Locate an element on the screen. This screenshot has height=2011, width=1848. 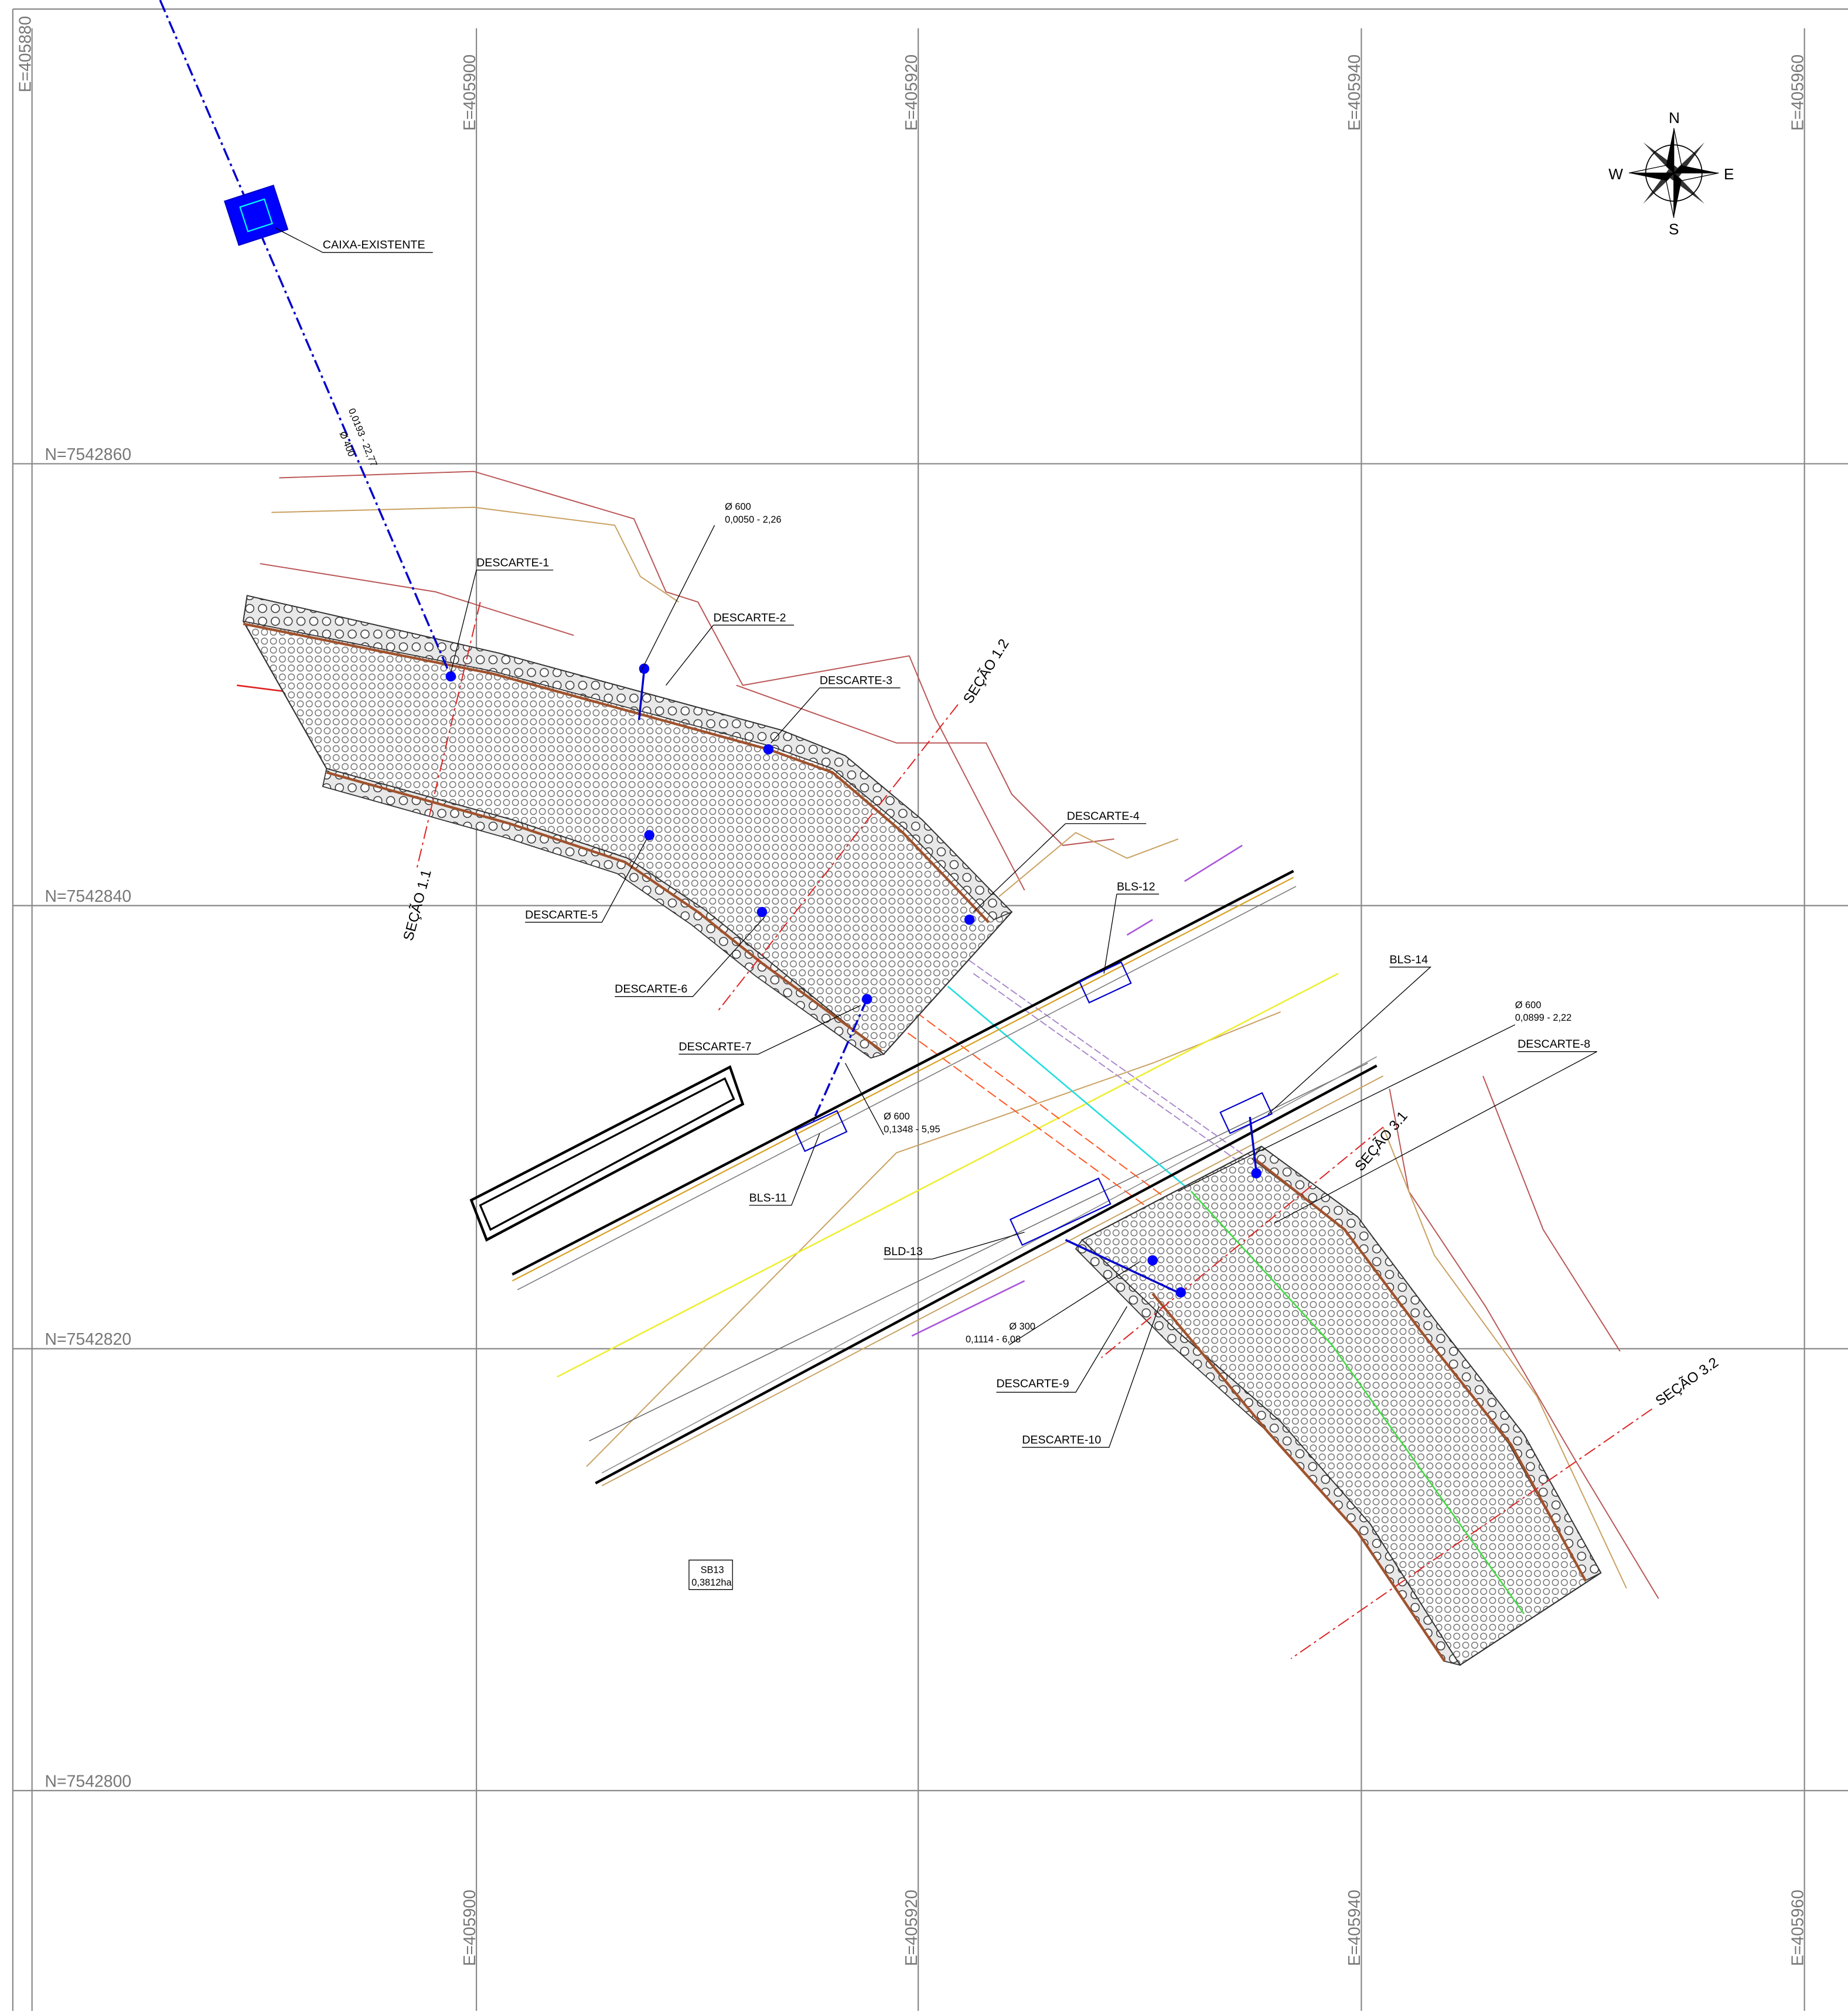
label: 0,3812ha is located at coordinates (711, 1582).